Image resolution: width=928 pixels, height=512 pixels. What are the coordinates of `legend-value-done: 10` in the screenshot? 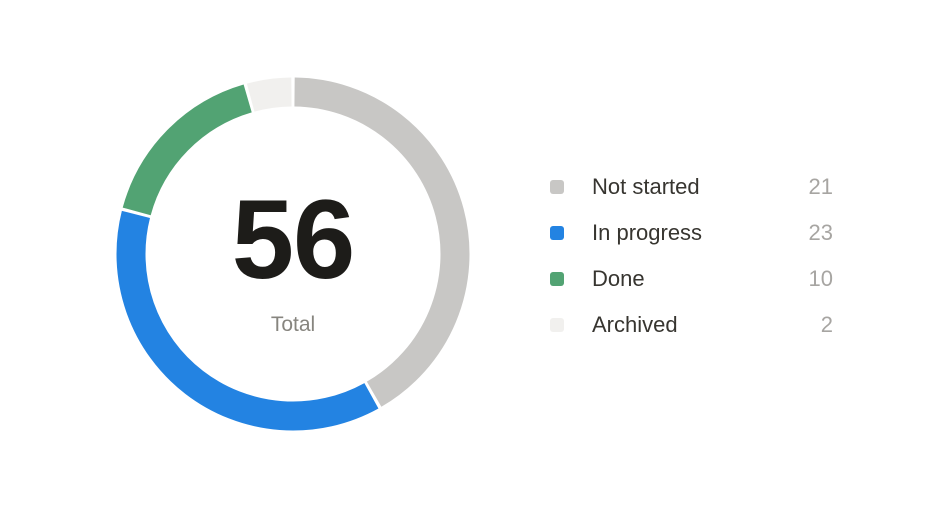 It's located at (820, 278).